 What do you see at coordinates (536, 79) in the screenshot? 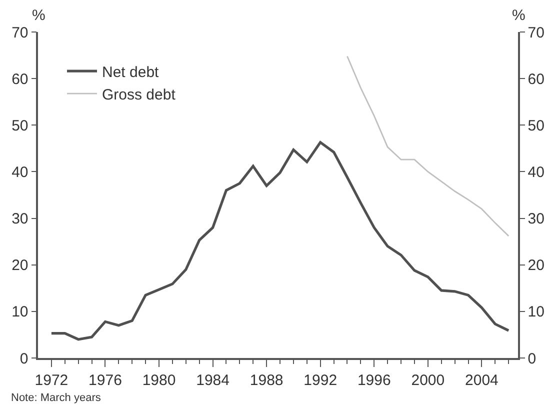
I see `y2-tick-label: 60` at bounding box center [536, 79].